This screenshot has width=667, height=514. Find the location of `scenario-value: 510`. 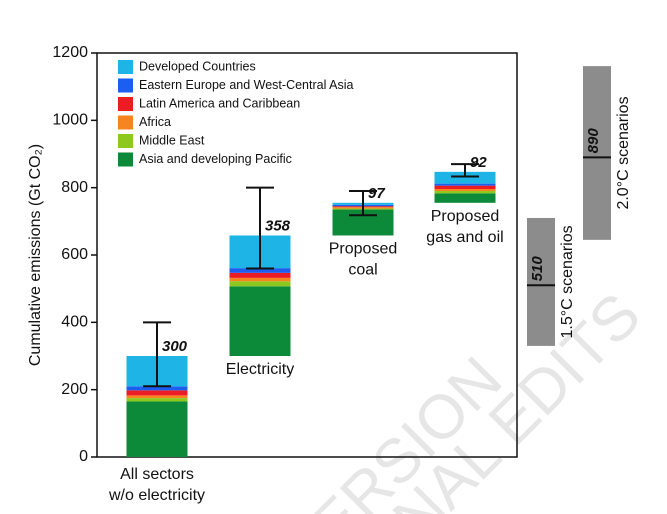

scenario-value: 510 is located at coordinates (537, 269).